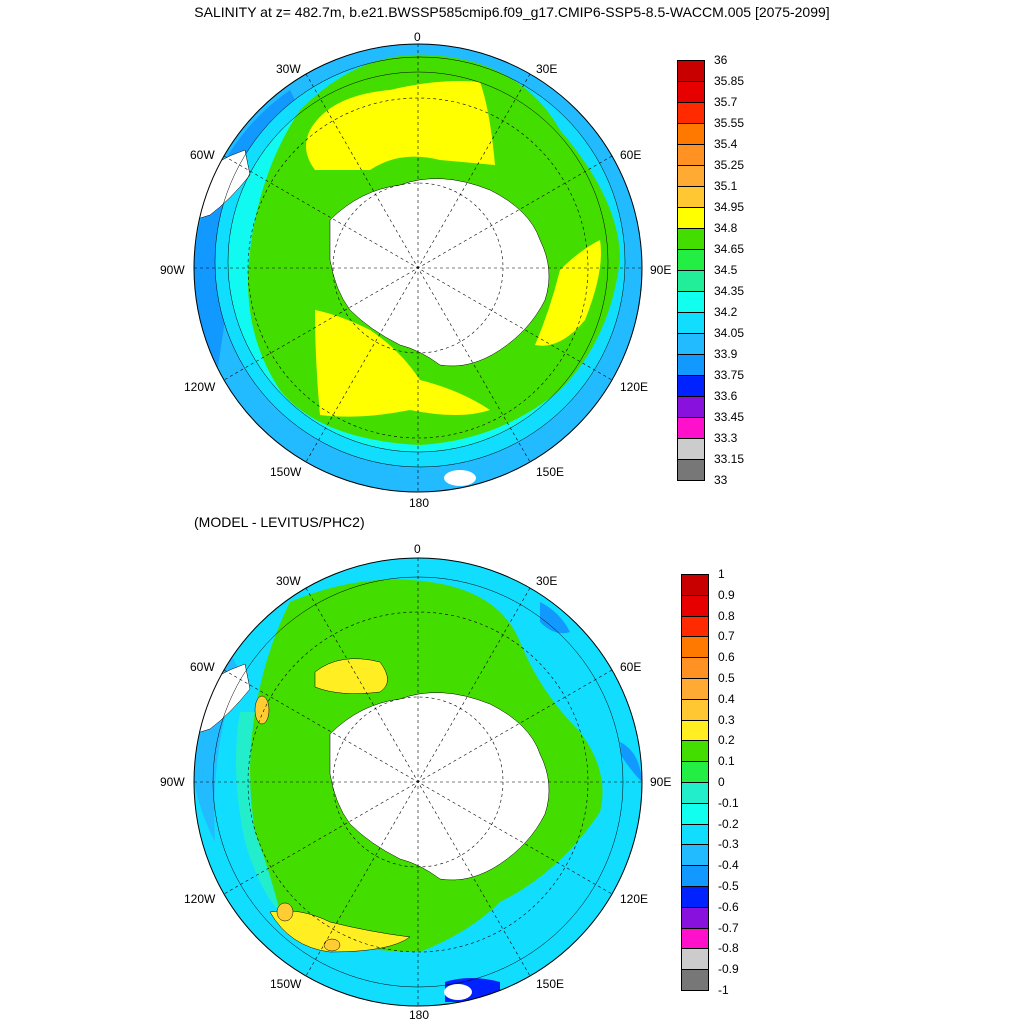 Image resolution: width=1024 pixels, height=1024 pixels. Describe the element at coordinates (631, 667) in the screenshot. I see `bottom-lon-label-60e: 60E` at that location.